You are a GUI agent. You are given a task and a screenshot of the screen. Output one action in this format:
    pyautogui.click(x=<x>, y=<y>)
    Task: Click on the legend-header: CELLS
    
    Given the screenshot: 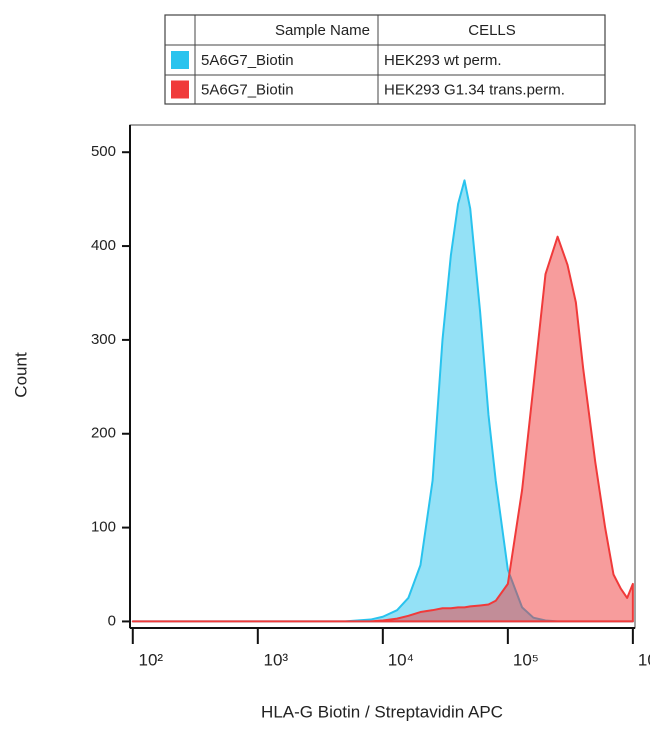 What is the action you would take?
    pyautogui.click(x=492, y=30)
    